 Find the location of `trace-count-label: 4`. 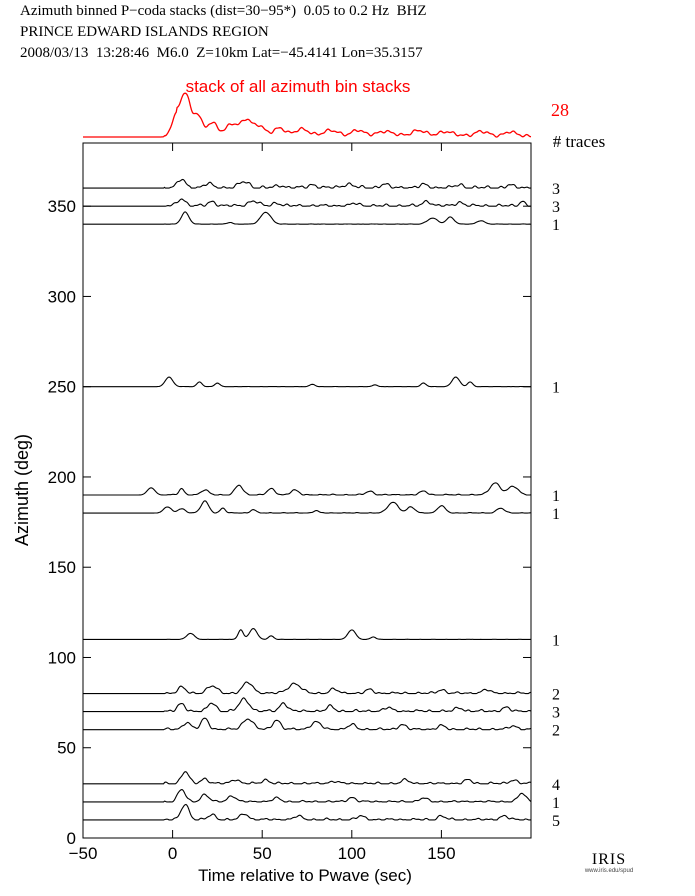

trace-count-label: 4 is located at coordinates (556, 785).